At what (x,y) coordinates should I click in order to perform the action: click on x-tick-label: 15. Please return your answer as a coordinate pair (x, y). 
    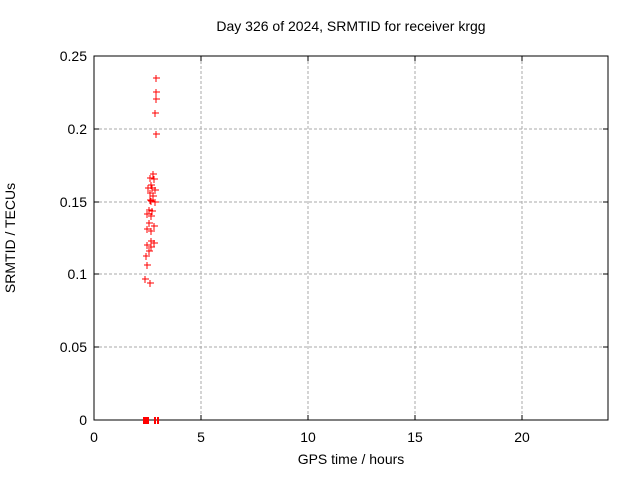
    Looking at the image, I should click on (415, 437).